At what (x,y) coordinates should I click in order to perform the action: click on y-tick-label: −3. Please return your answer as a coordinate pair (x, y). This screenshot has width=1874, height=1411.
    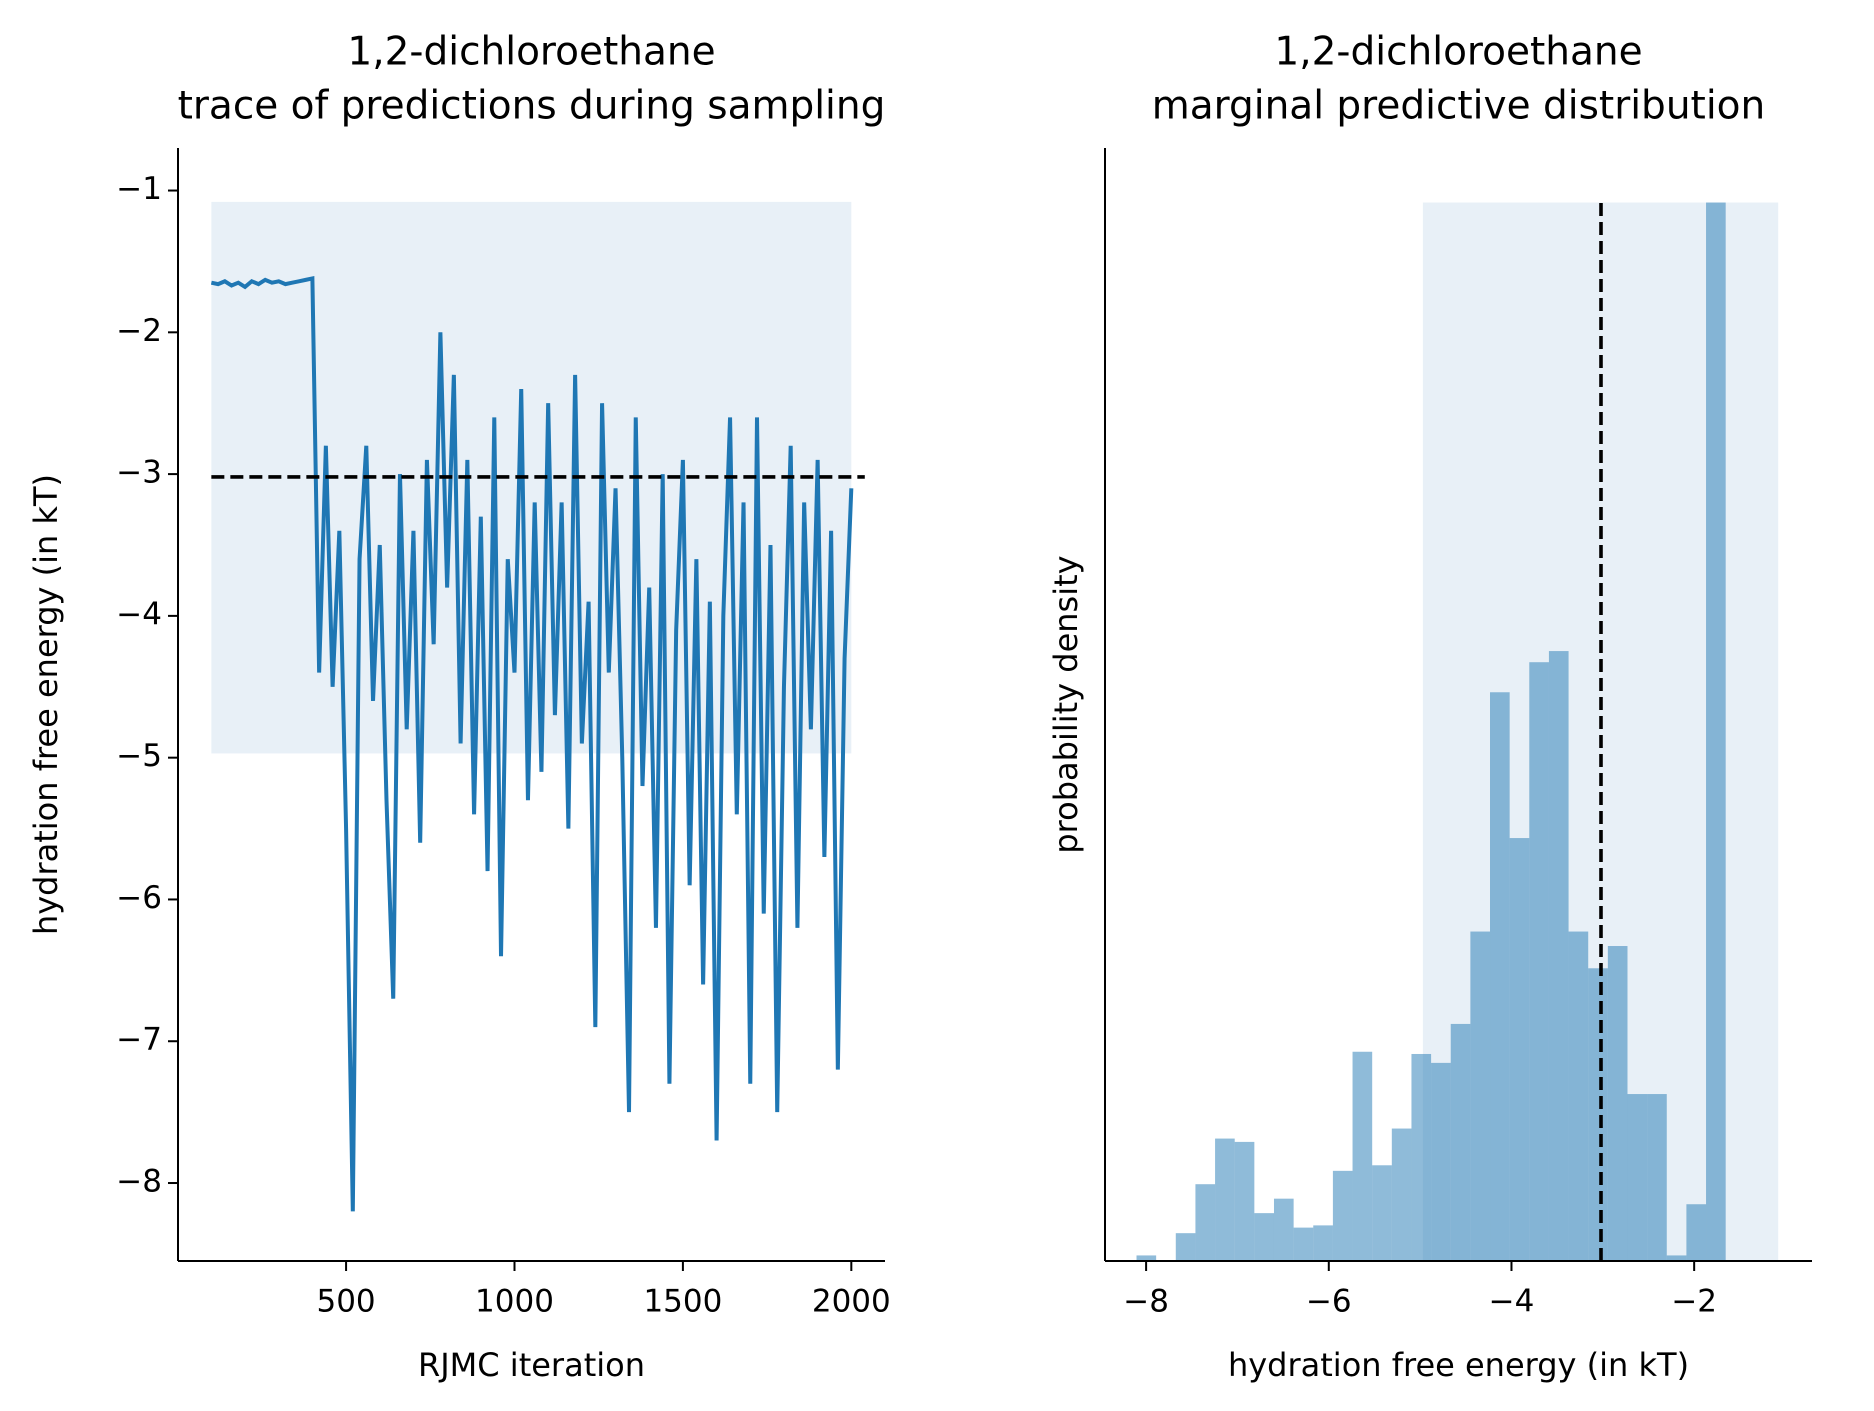
    Looking at the image, I should click on (139, 473).